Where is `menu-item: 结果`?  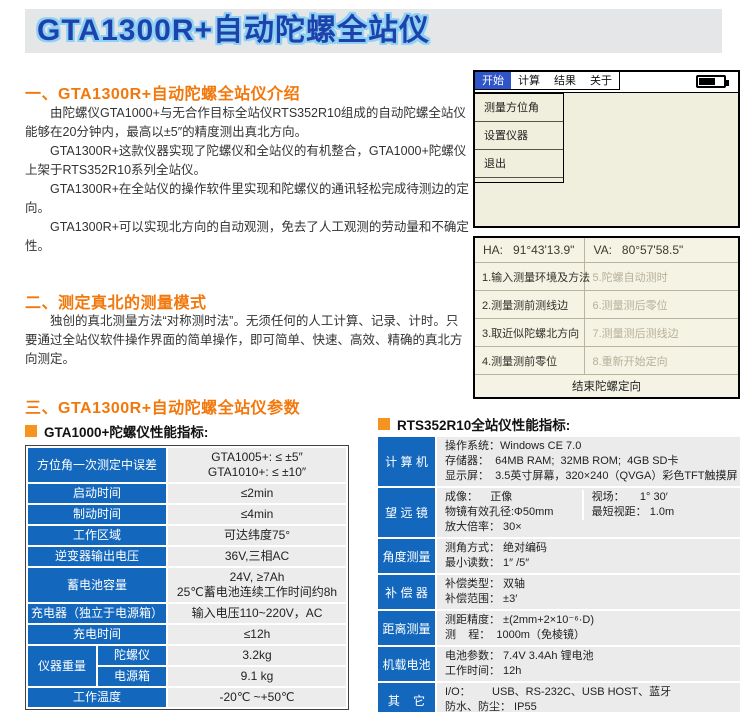
menu-item: 结果 is located at coordinates (565, 81).